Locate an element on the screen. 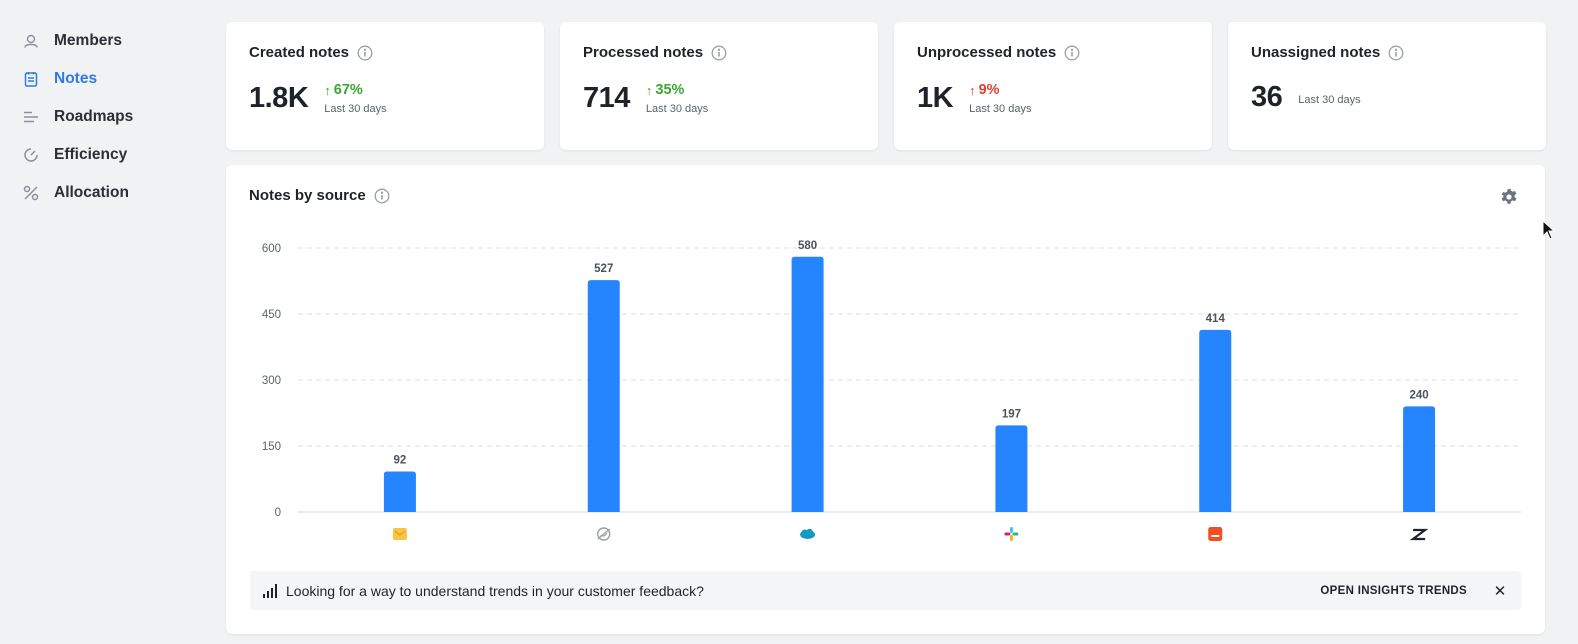 The width and height of the screenshot is (1578, 644). bar-value-label: 92 is located at coordinates (400, 461).